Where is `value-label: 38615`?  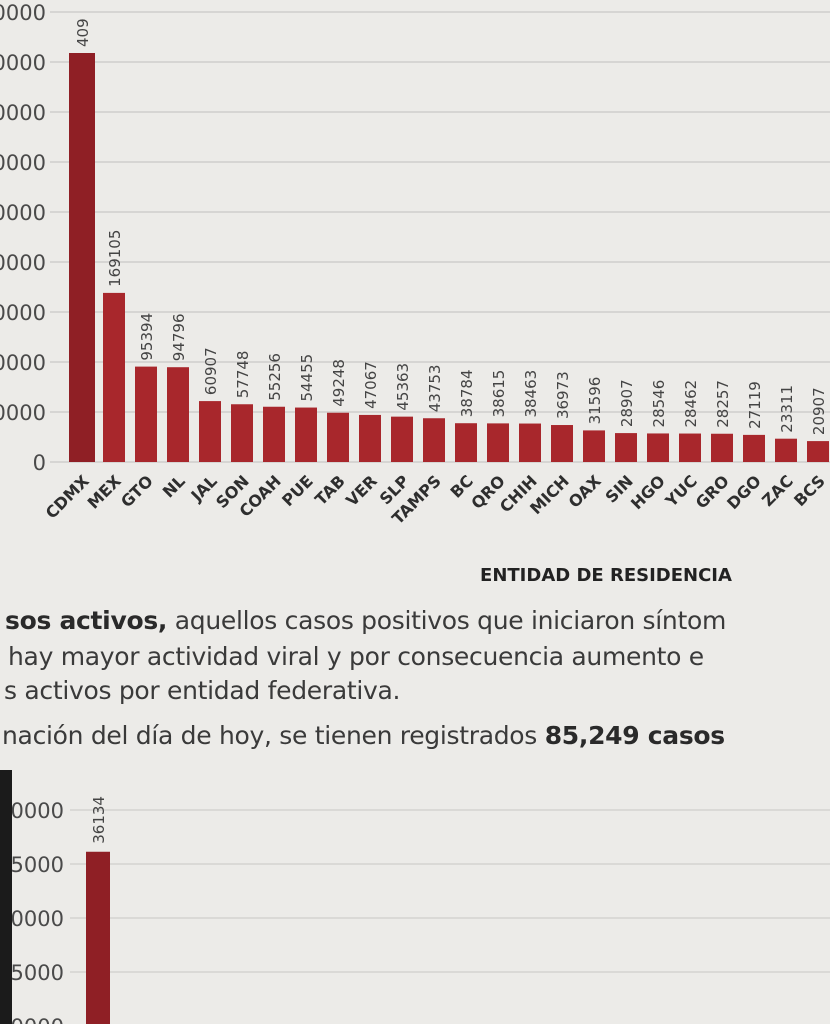 value-label: 38615 is located at coordinates (499, 394).